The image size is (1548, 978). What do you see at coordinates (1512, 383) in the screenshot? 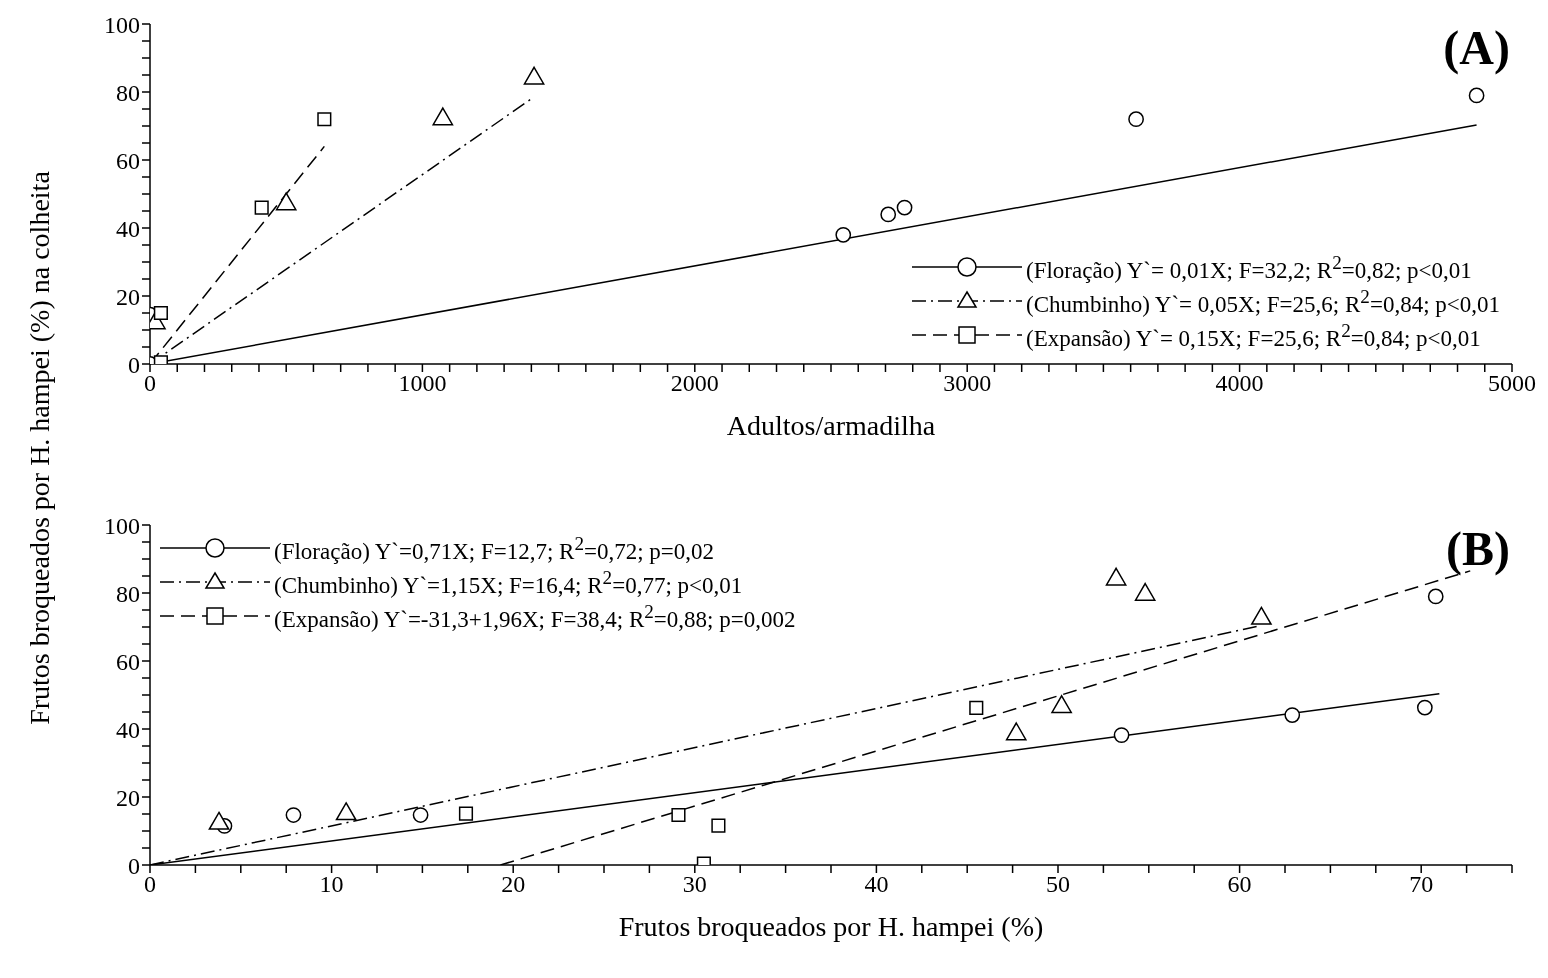
I see `x-tick-label: 5000` at bounding box center [1512, 383].